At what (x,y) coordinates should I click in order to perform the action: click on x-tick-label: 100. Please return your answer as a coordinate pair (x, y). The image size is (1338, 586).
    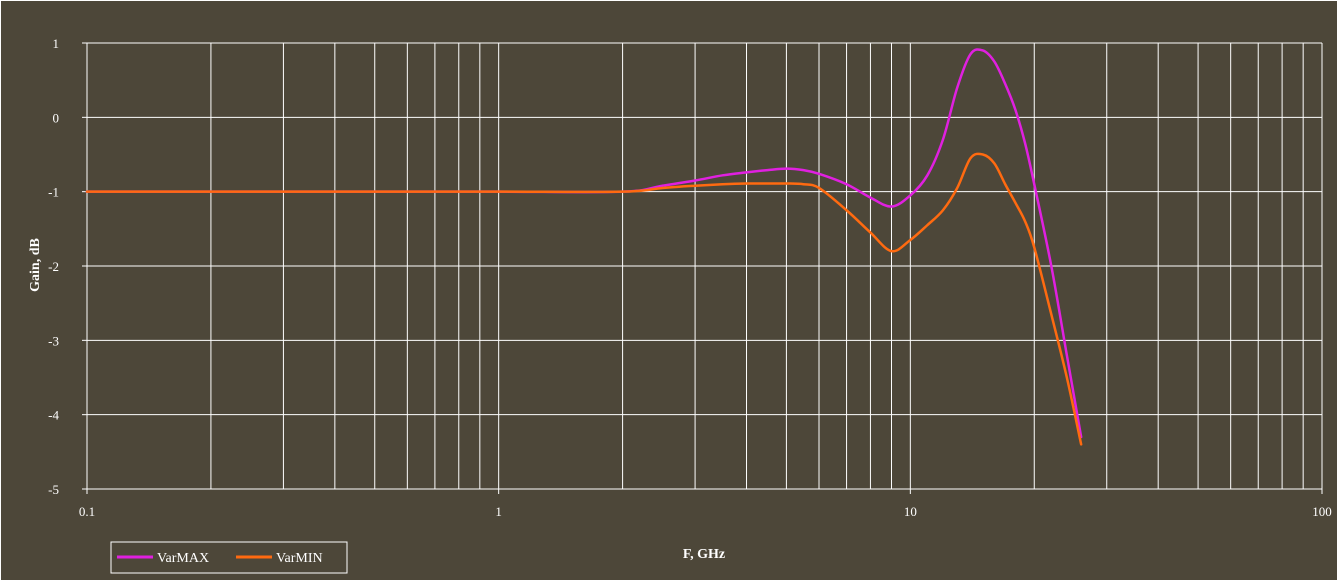
    Looking at the image, I should click on (1322, 511).